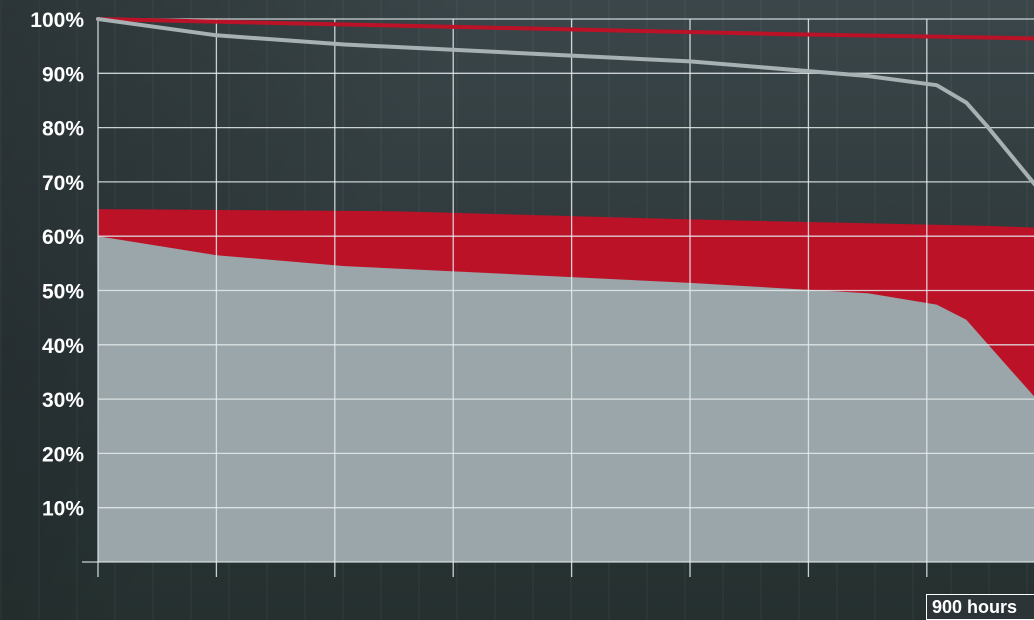 This screenshot has height=620, width=1034. I want to click on y-tick-label-80: 80%, so click(63, 129).